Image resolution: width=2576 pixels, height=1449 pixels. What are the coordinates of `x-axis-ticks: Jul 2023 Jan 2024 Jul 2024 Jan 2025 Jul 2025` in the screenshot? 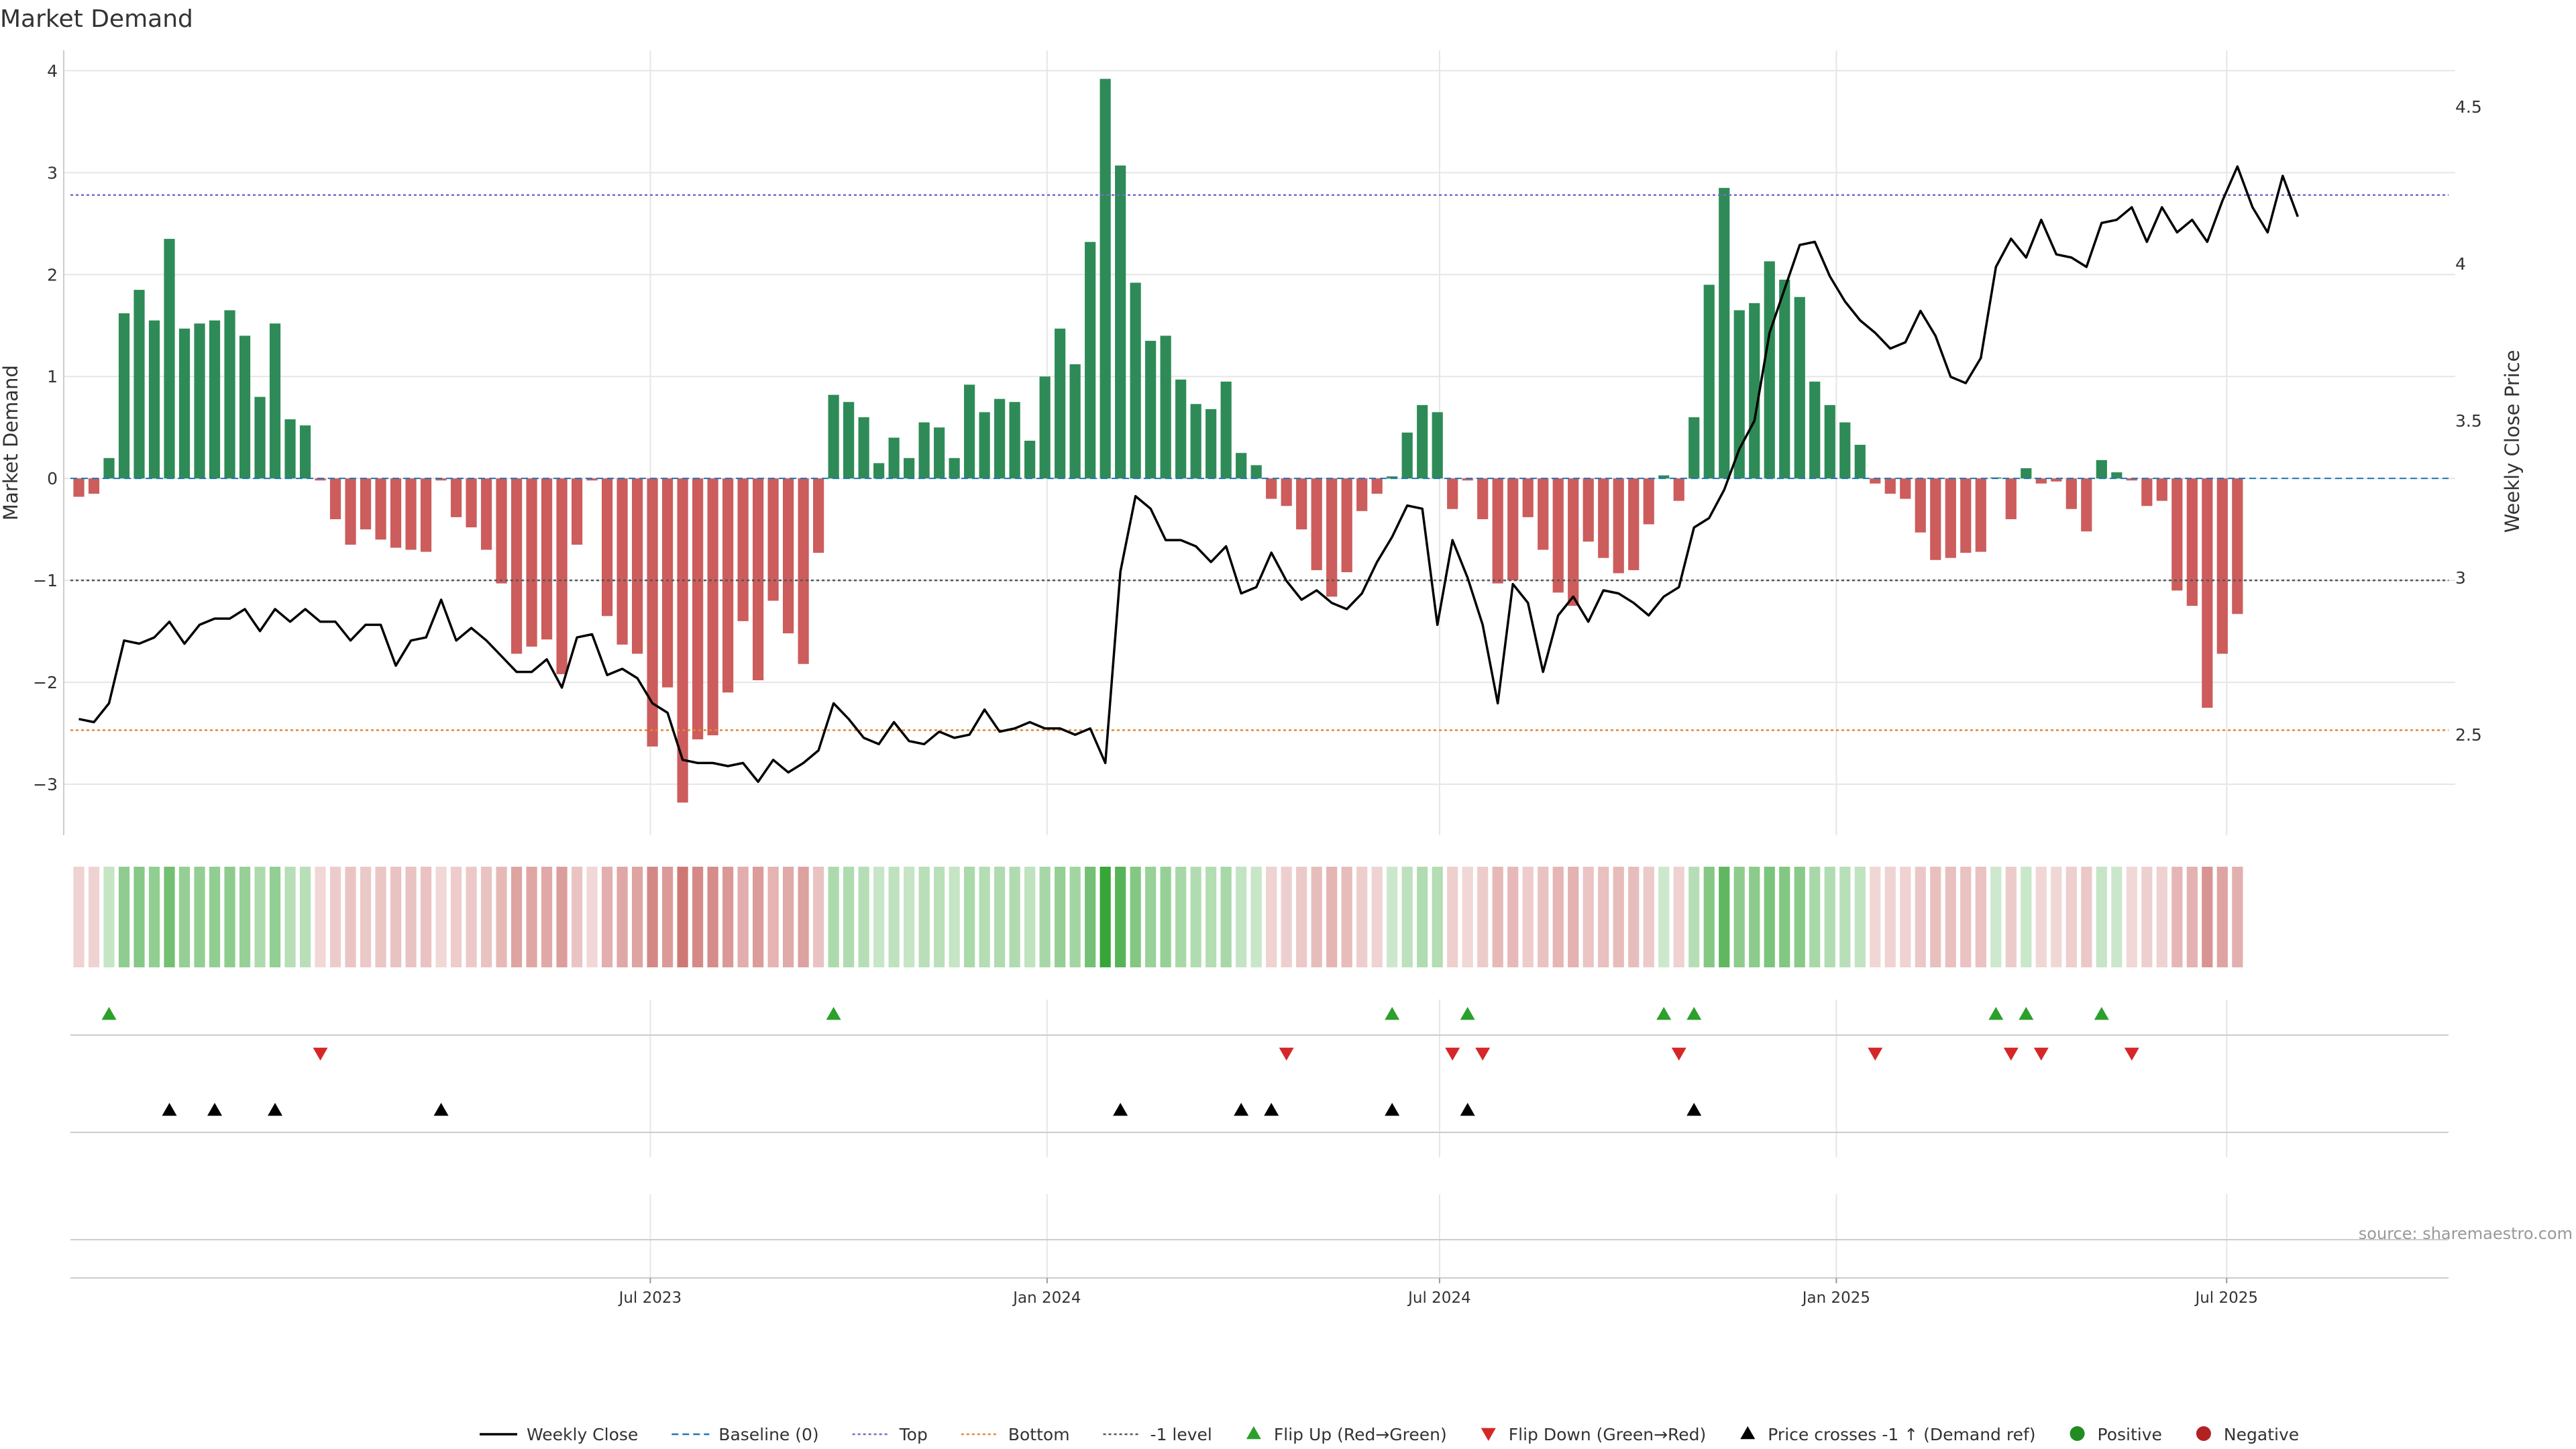 It's located at (1438, 1292).